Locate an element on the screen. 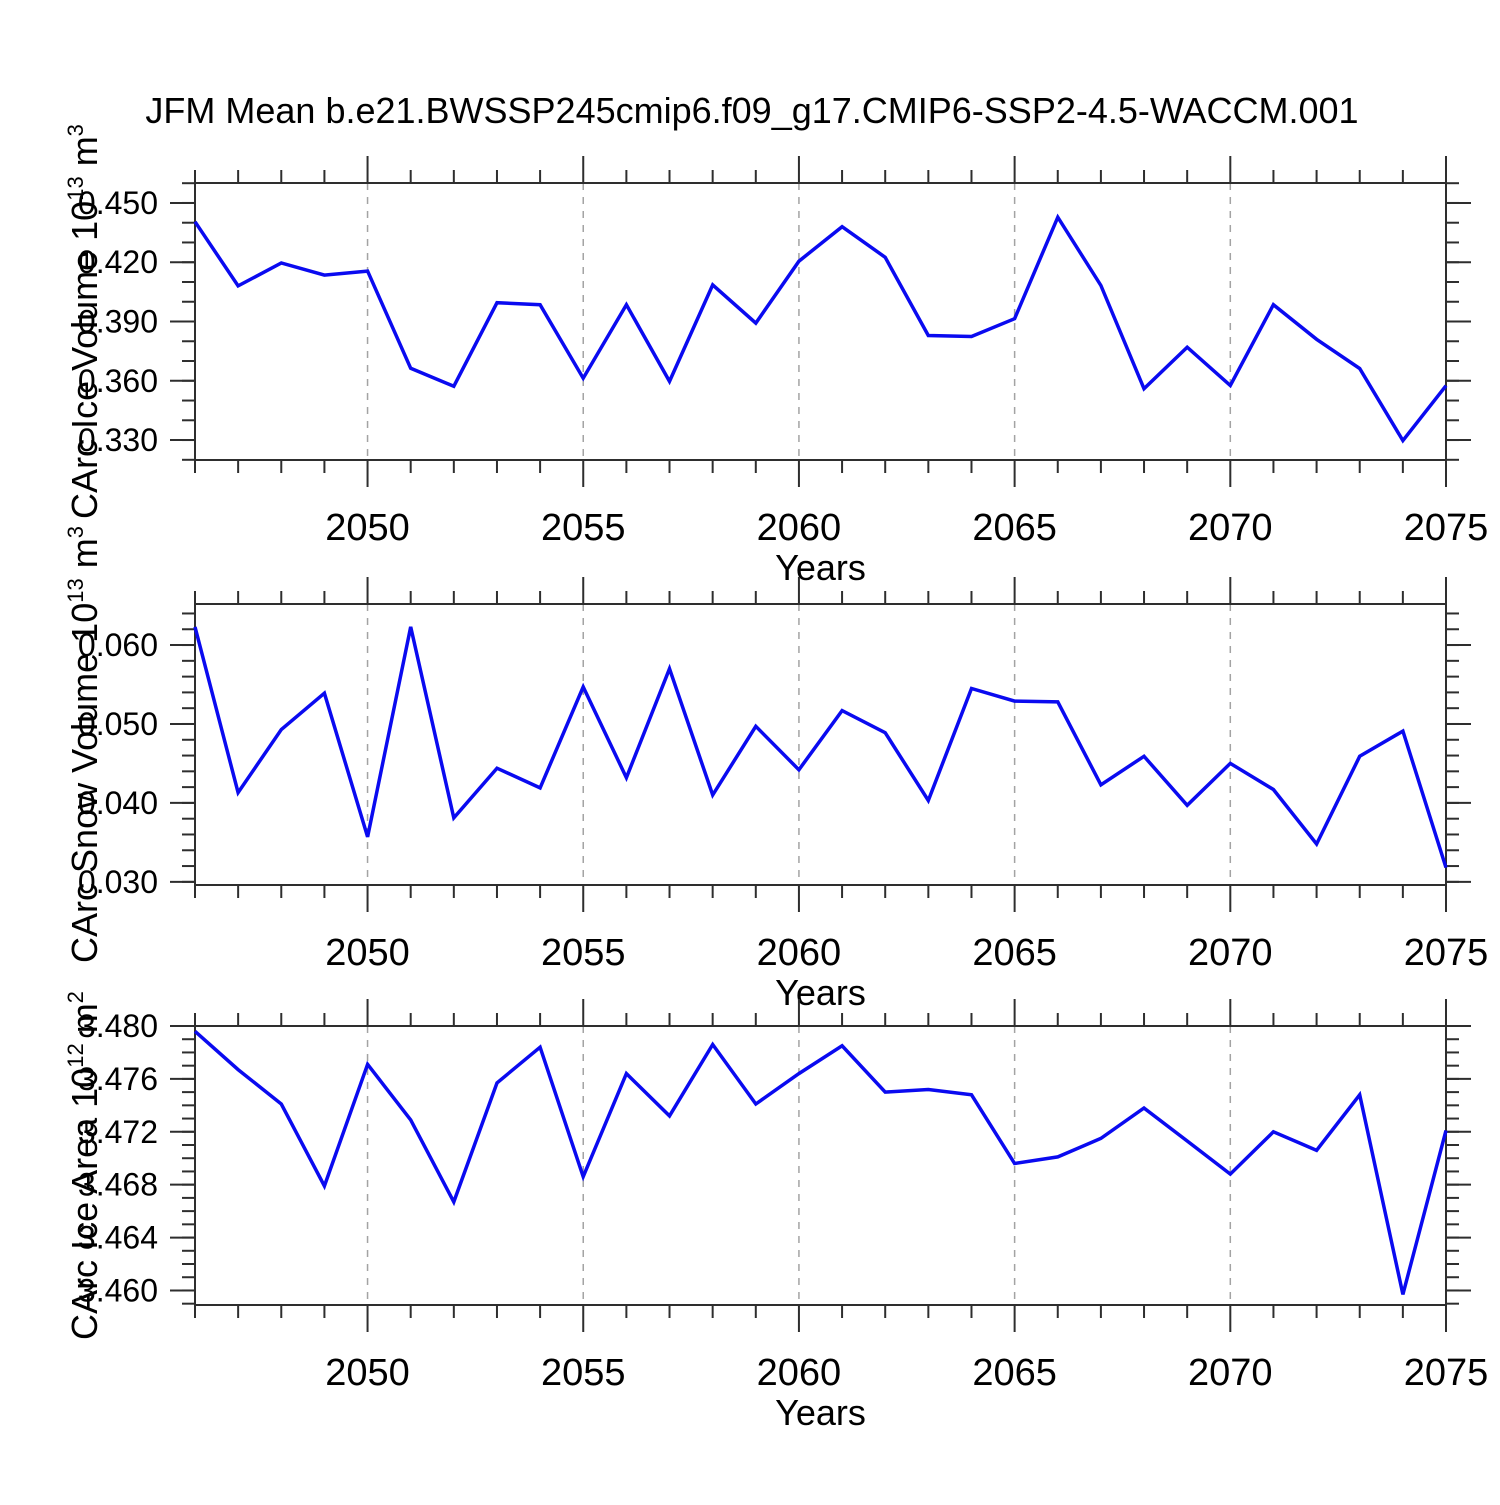 The width and height of the screenshot is (1500, 1505). ice-area-line is located at coordinates (820, 1162).